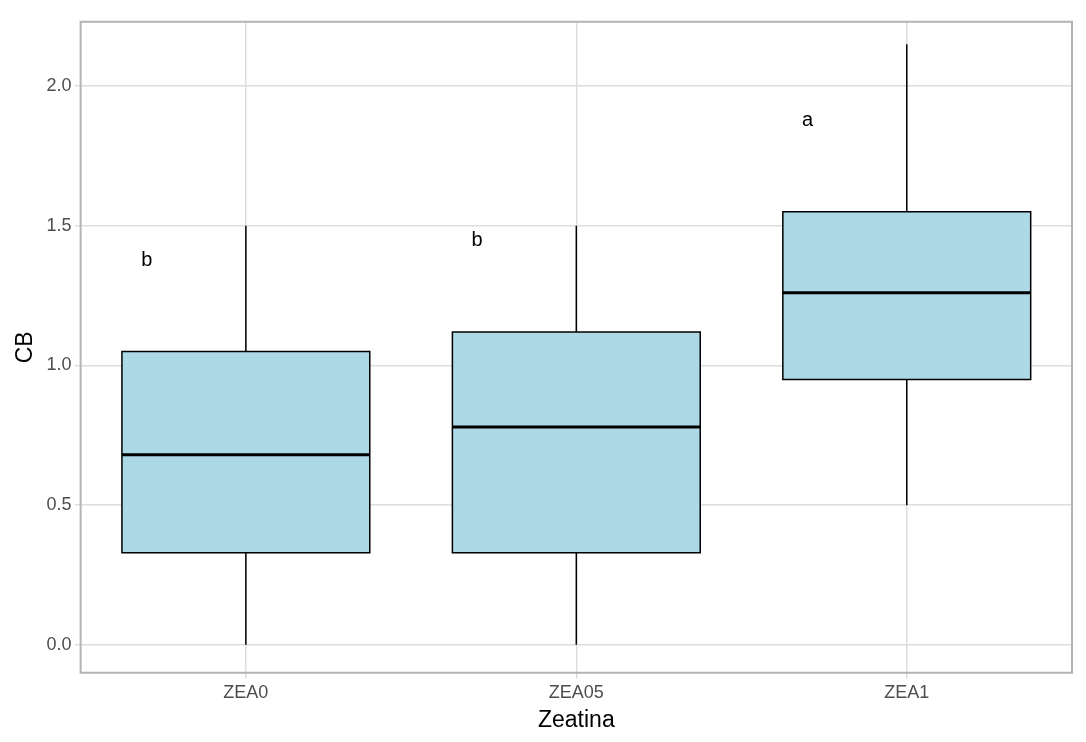 This screenshot has height=742, width=1086. I want to click on y-tick-label: 2.0, so click(59, 85).